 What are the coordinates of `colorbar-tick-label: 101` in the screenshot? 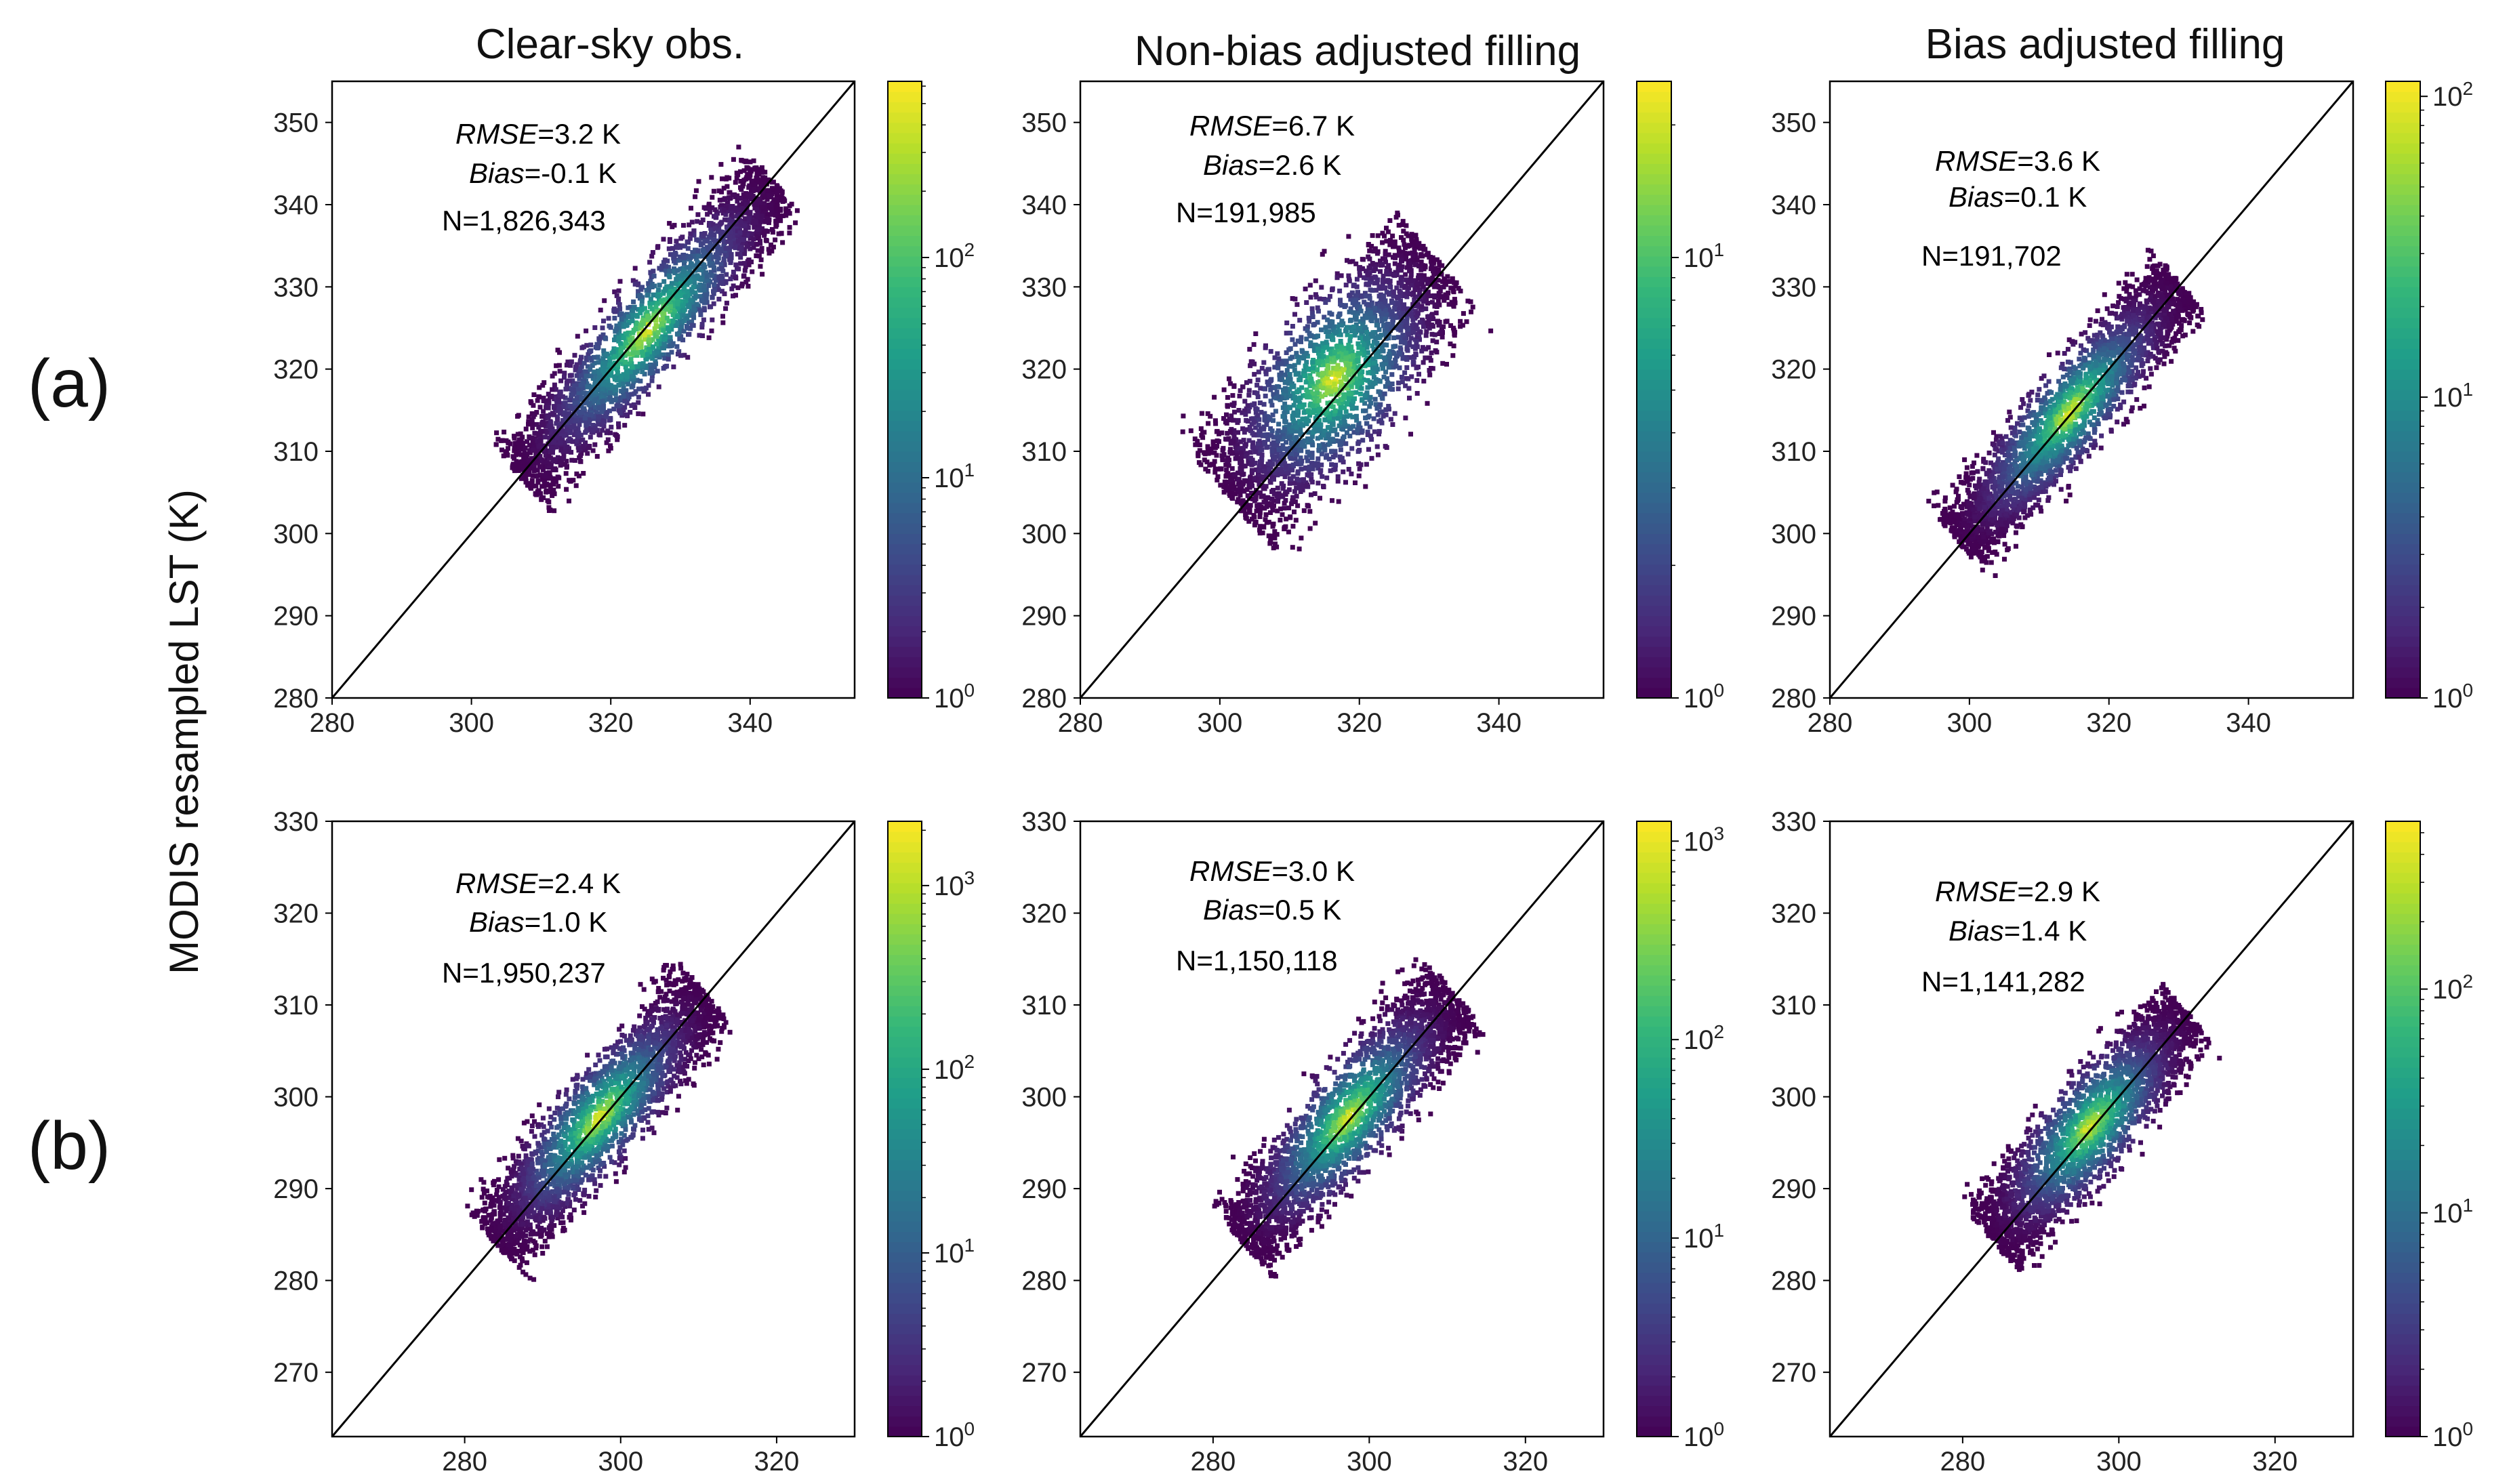 It's located at (954, 476).